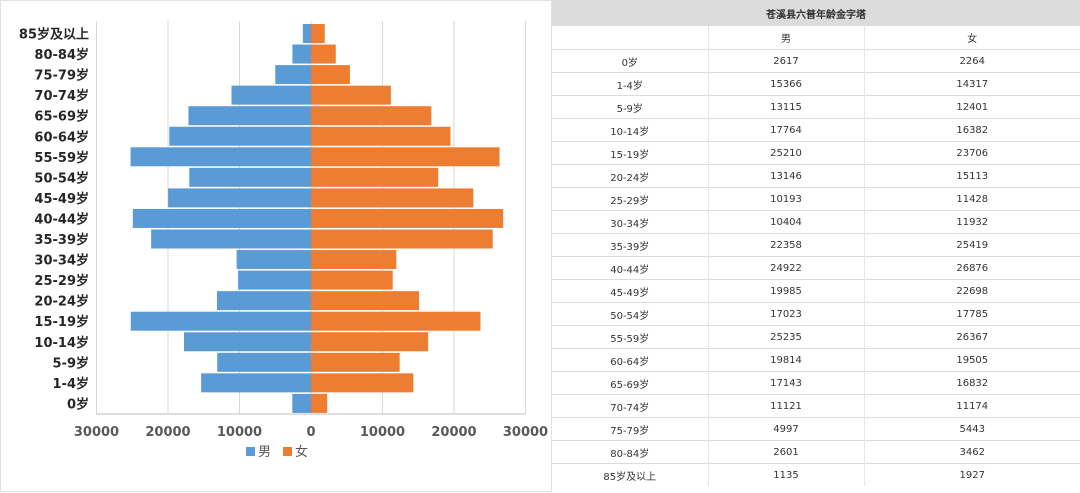  What do you see at coordinates (816, 84) in the screenshot?
I see `table-row: 1-4岁 15366 14317` at bounding box center [816, 84].